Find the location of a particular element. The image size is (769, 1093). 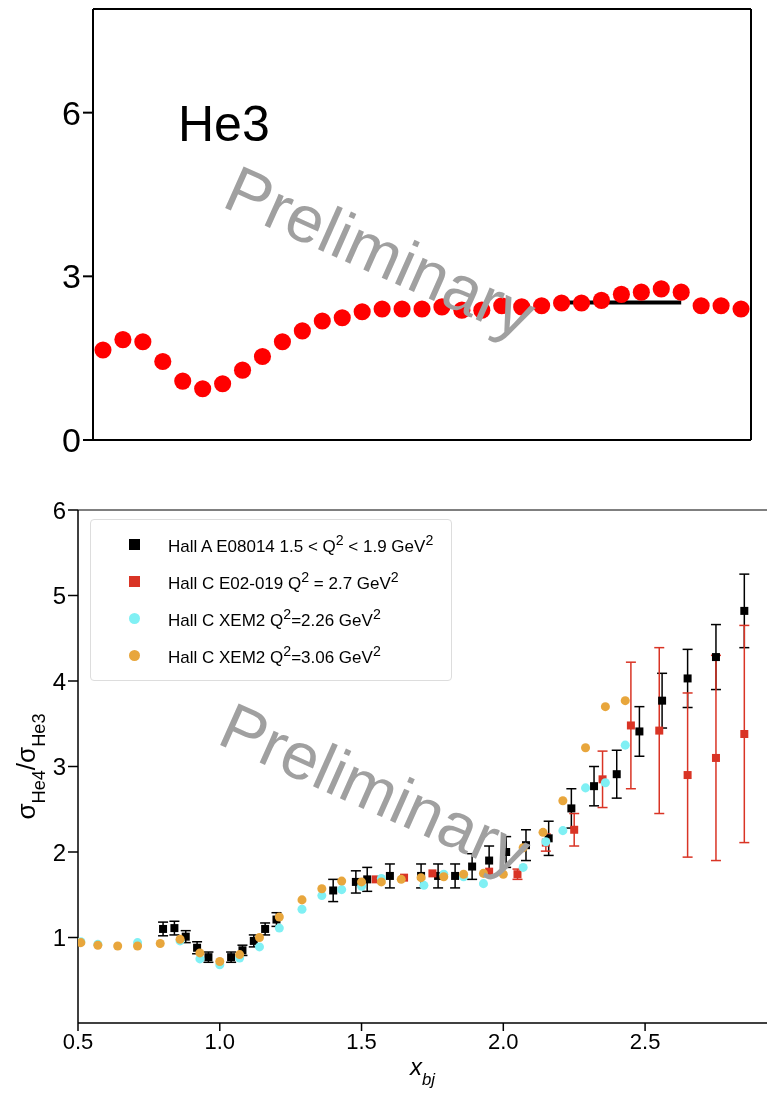

x-tick-label: 0.5 is located at coordinates (78, 1041).